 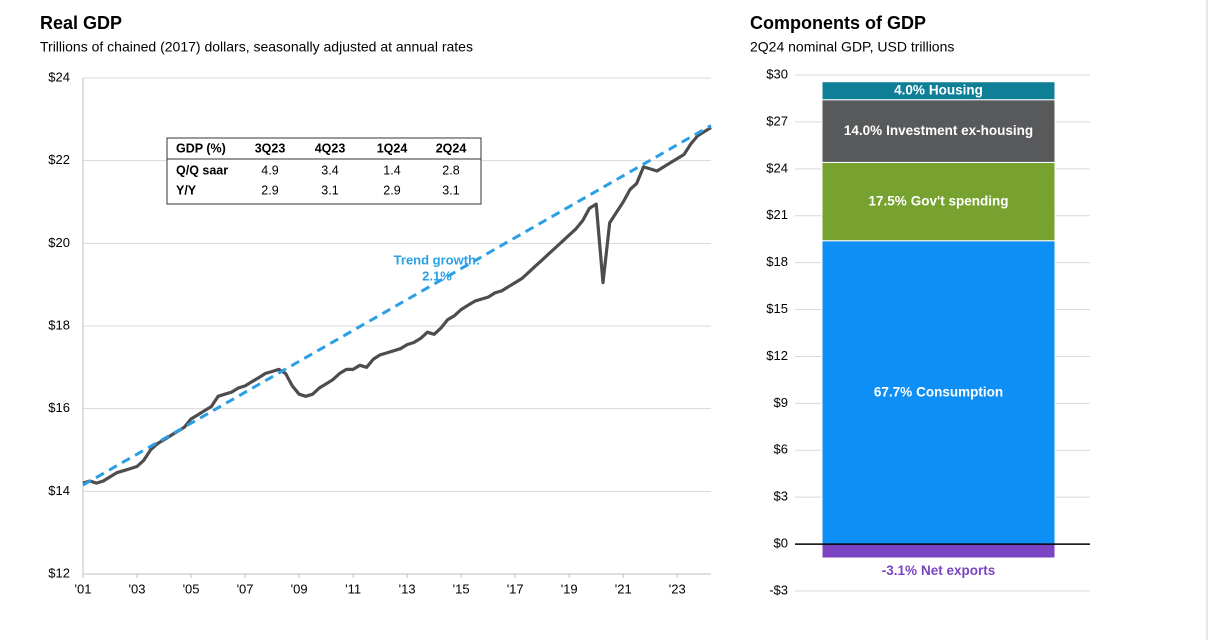 What do you see at coordinates (781, 449) in the screenshot?
I see `y-tick-label: $6` at bounding box center [781, 449].